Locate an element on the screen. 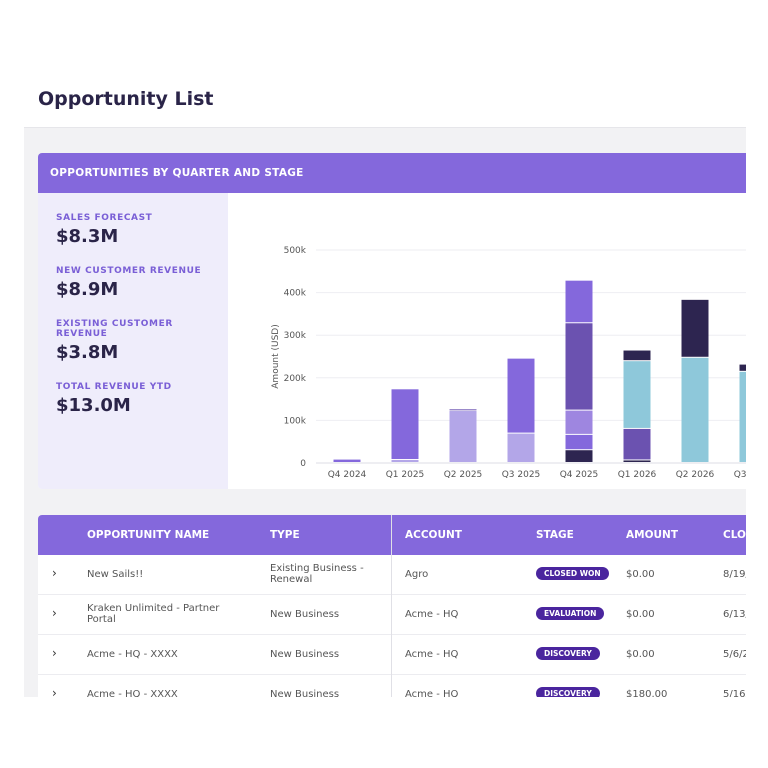 The width and height of the screenshot is (768, 768). y-tick-label: 0 is located at coordinates (303, 464).